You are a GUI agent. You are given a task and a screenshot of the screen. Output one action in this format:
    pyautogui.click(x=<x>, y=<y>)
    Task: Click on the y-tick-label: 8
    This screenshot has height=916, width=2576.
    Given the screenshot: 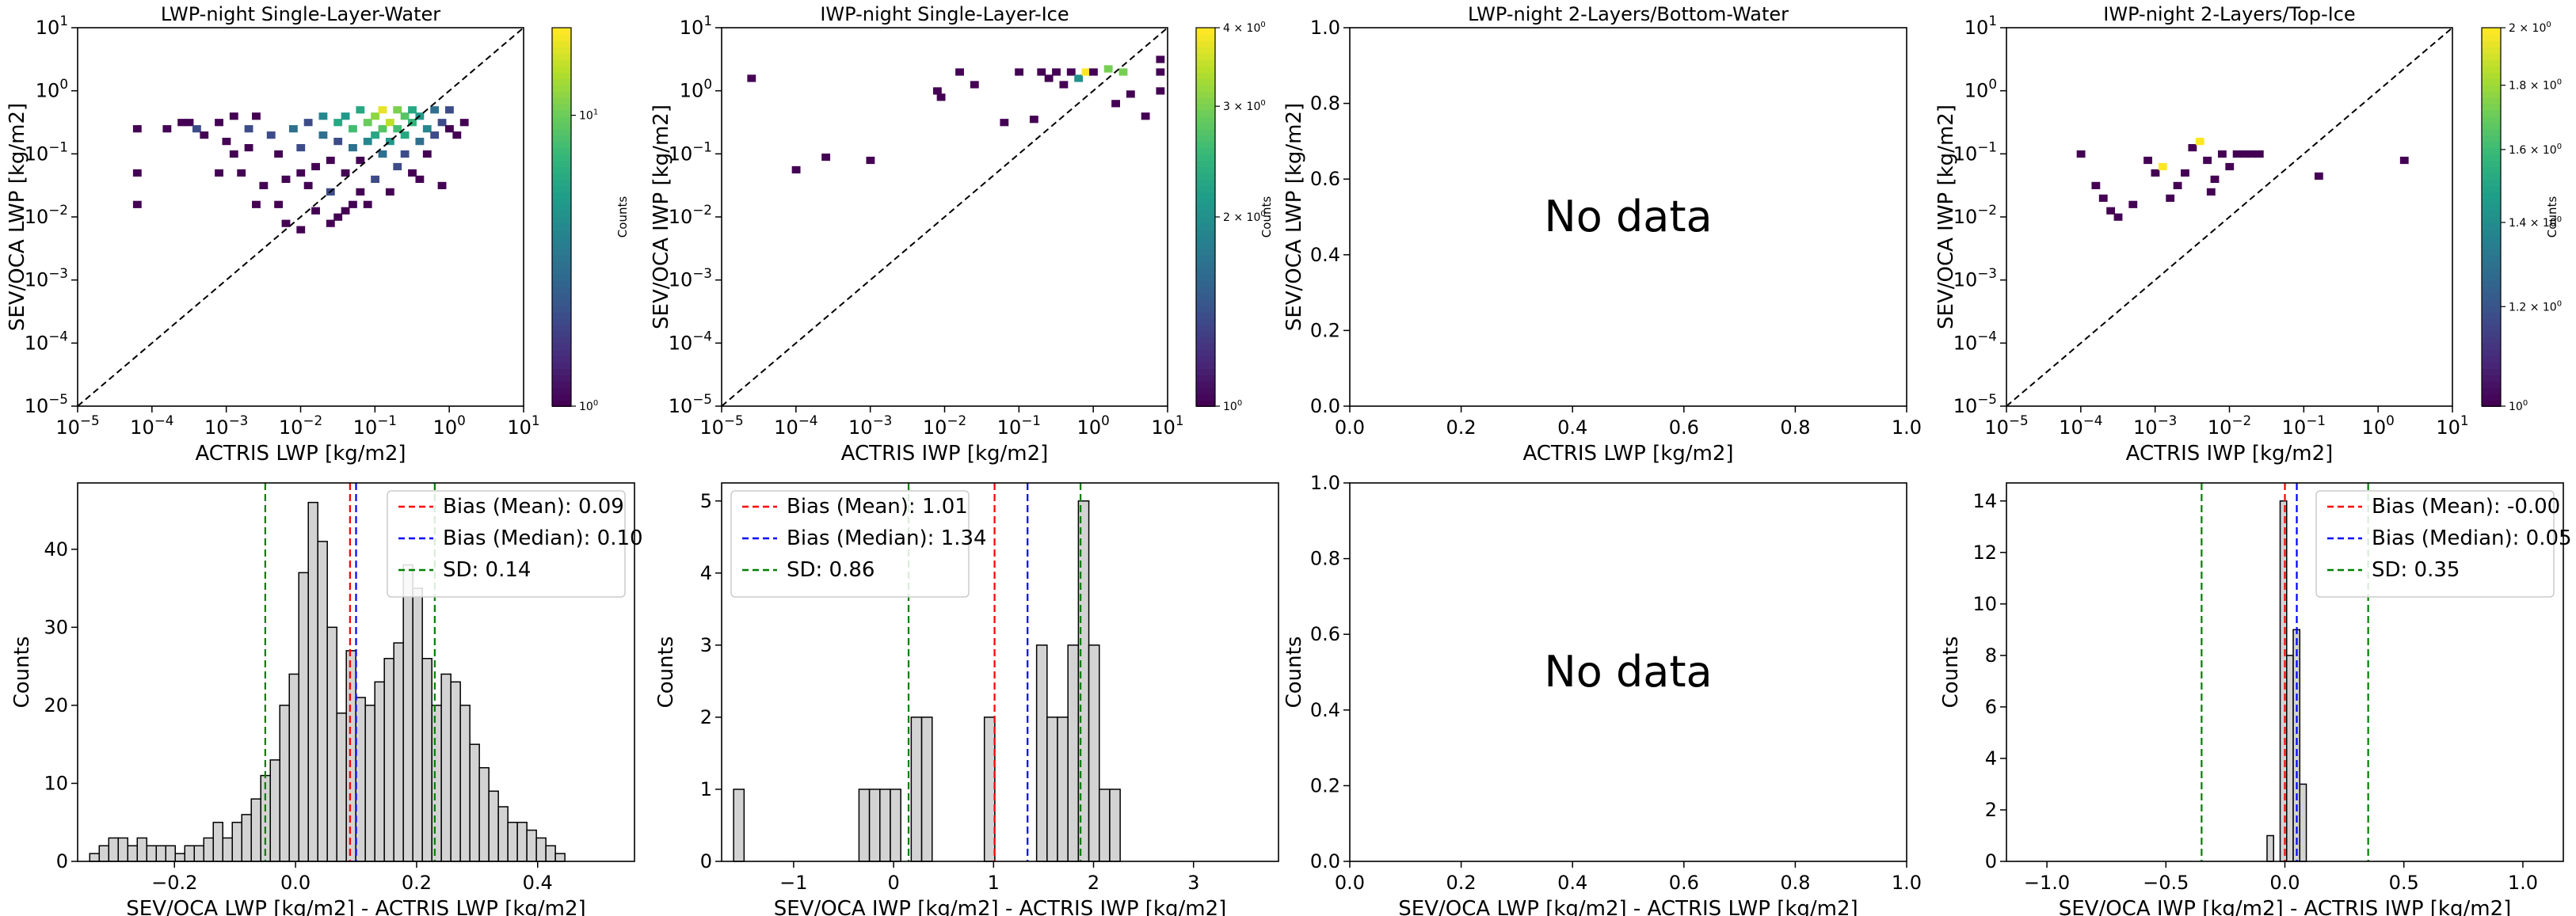 What is the action you would take?
    pyautogui.click(x=1991, y=655)
    